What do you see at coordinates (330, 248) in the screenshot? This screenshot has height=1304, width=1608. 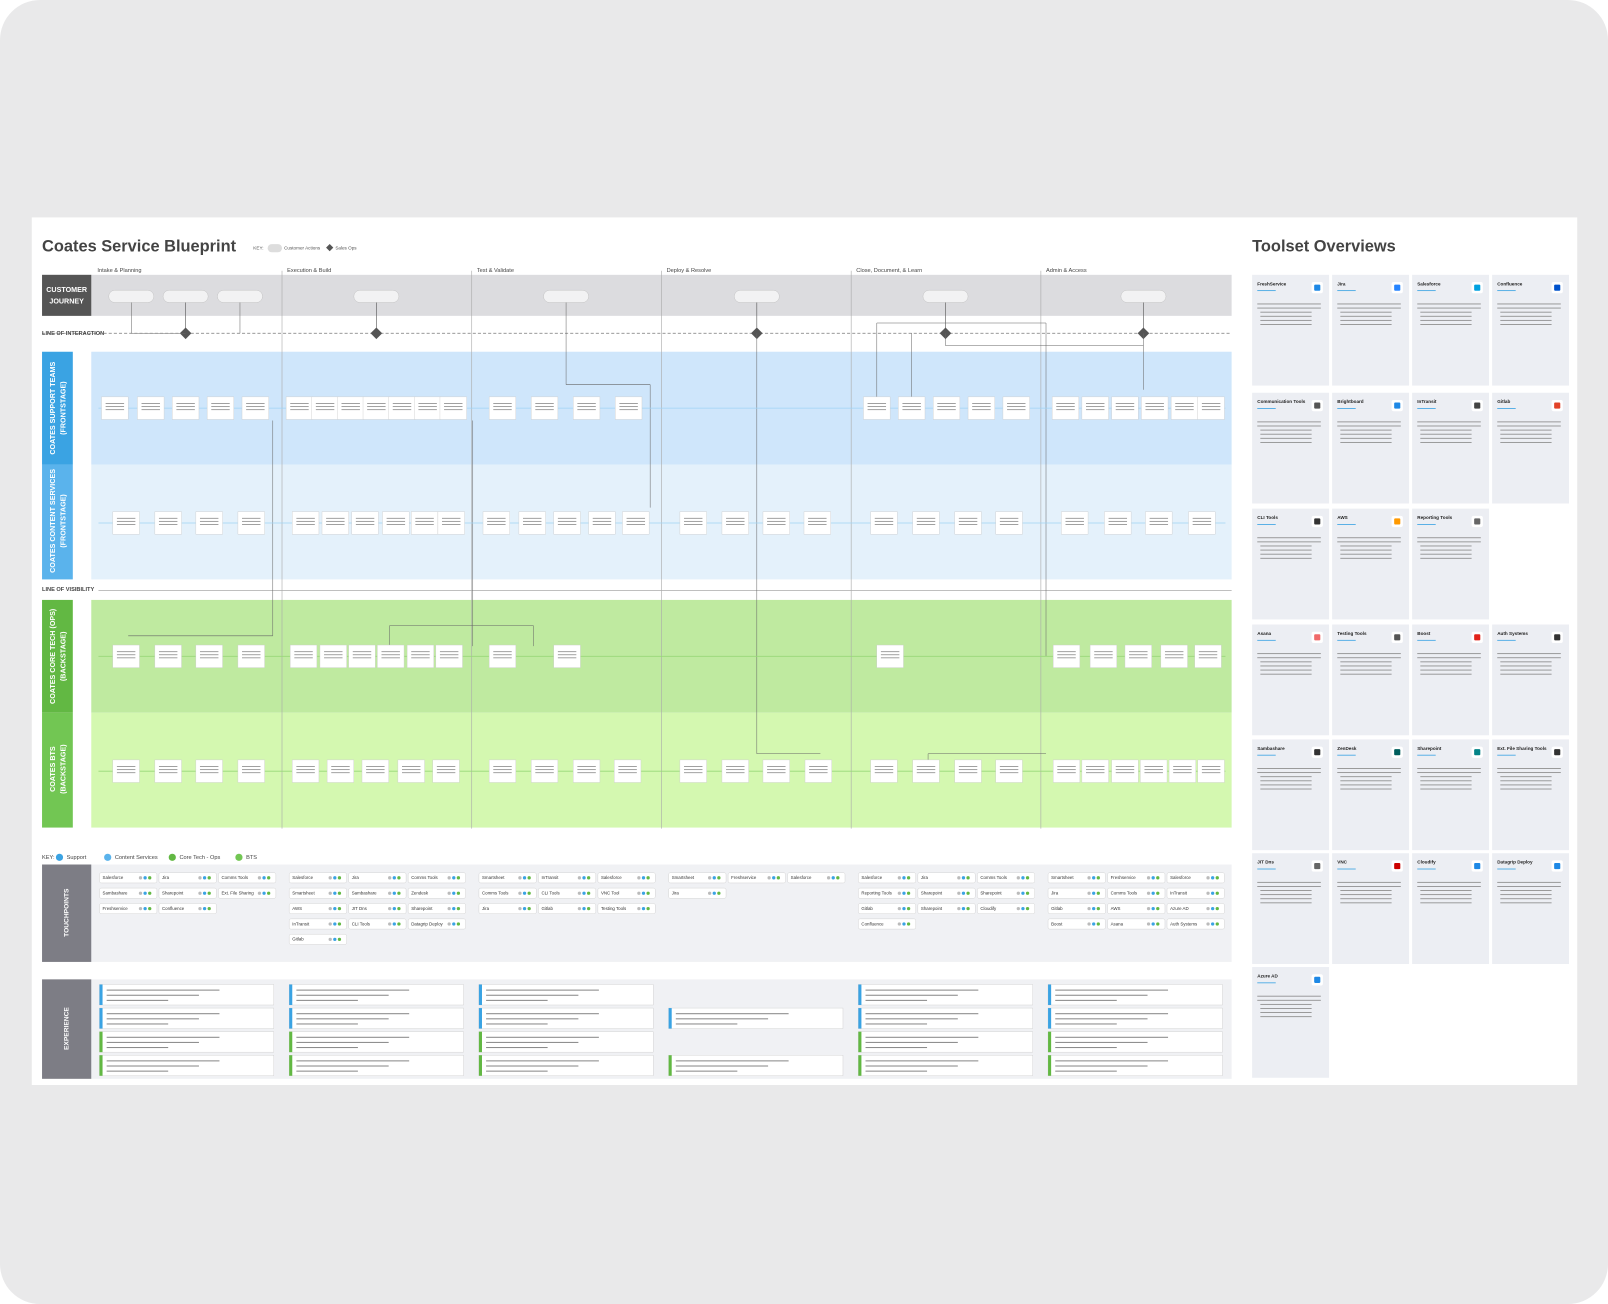 I see `key-diamond` at bounding box center [330, 248].